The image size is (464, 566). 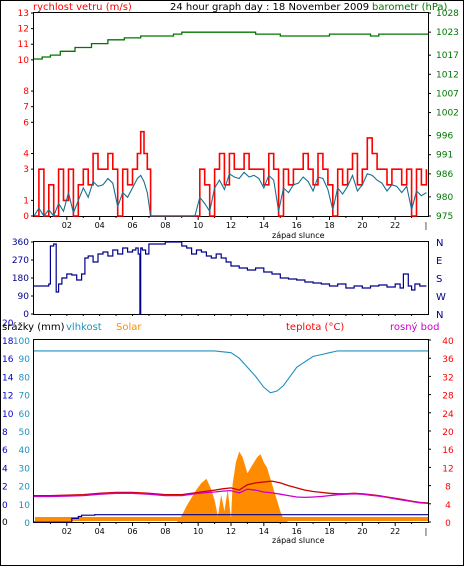 What do you see at coordinates (132, 531) in the screenshot?
I see `x-tick-label-bottom: 06` at bounding box center [132, 531].